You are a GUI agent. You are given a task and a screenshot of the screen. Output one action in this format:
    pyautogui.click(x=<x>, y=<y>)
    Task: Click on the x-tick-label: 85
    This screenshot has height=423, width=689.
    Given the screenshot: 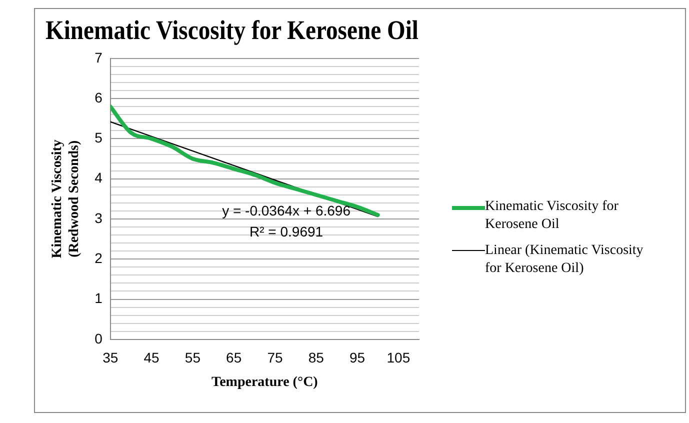 What is the action you would take?
    pyautogui.click(x=316, y=358)
    